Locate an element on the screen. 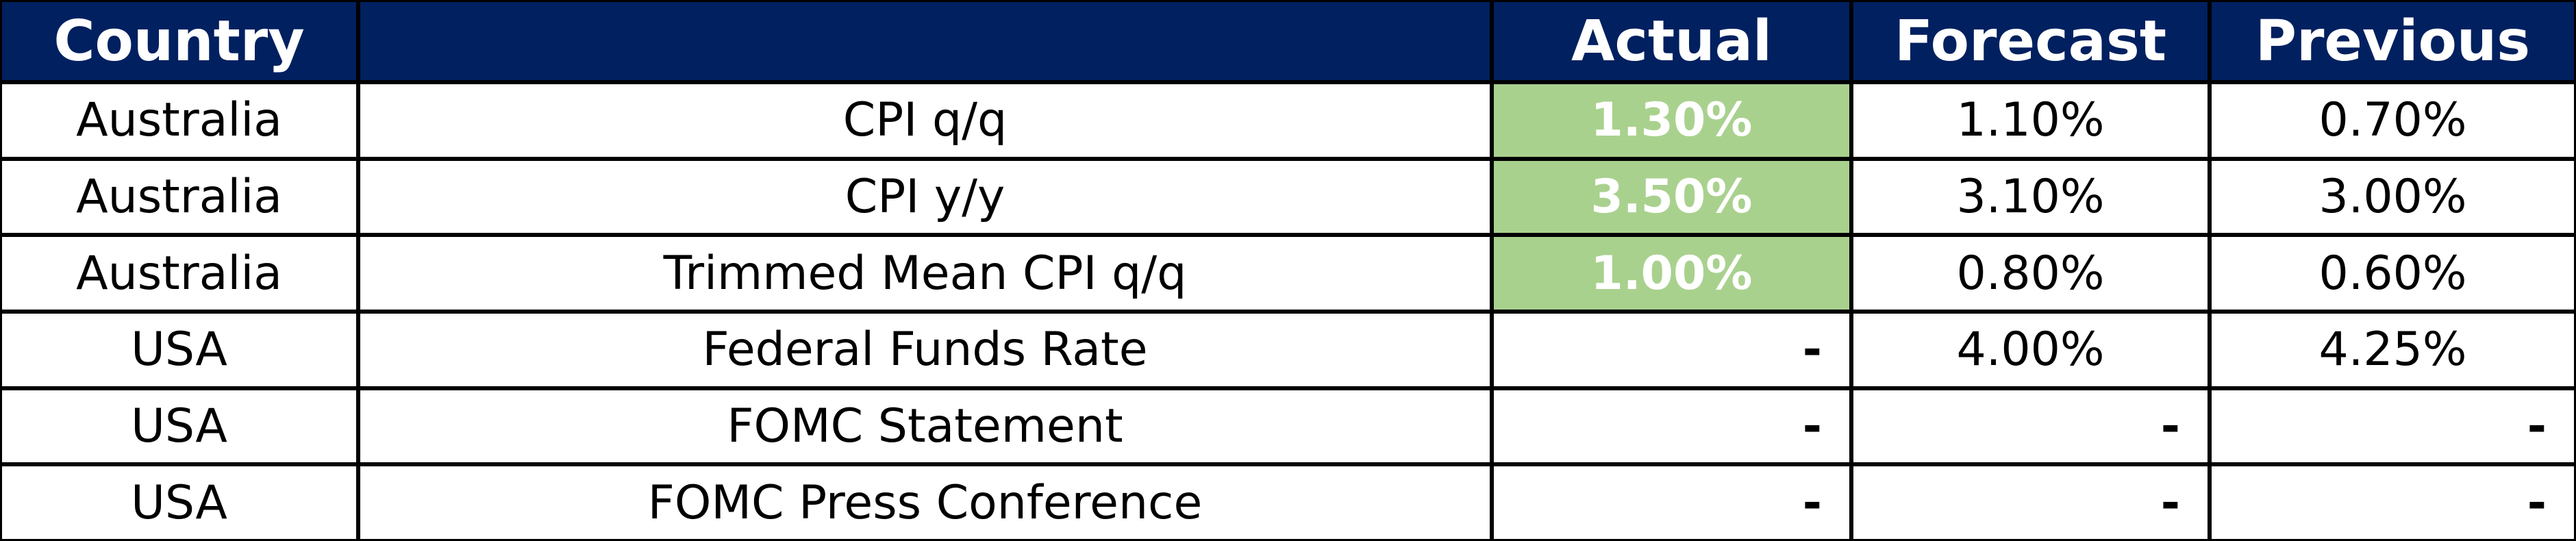 This screenshot has height=541, width=2576. cell-text: 0.70% is located at coordinates (2392, 121).